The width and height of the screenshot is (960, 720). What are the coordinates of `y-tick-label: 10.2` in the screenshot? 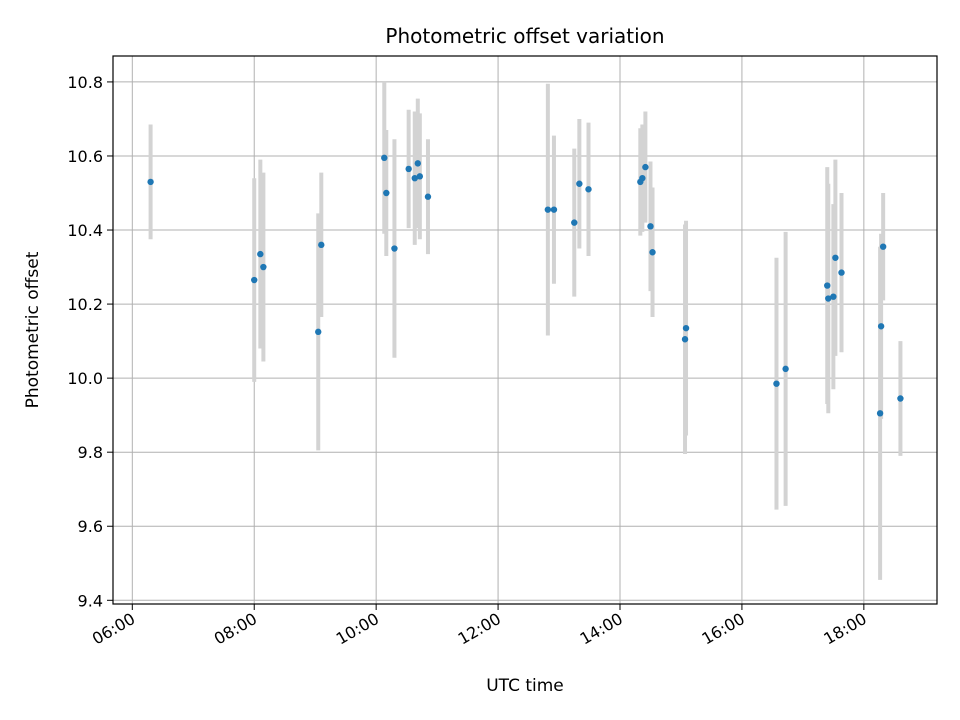 It's located at (85, 304).